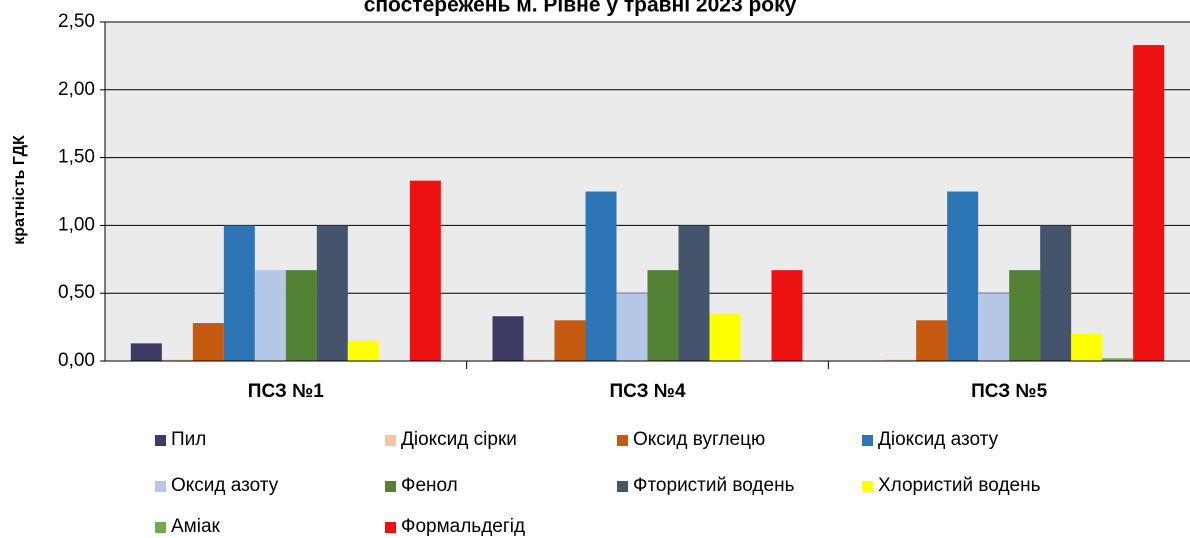 The height and width of the screenshot is (538, 1190). I want to click on chart-title: спостережень м. Рівне у травні 2023 року, so click(580, 8).